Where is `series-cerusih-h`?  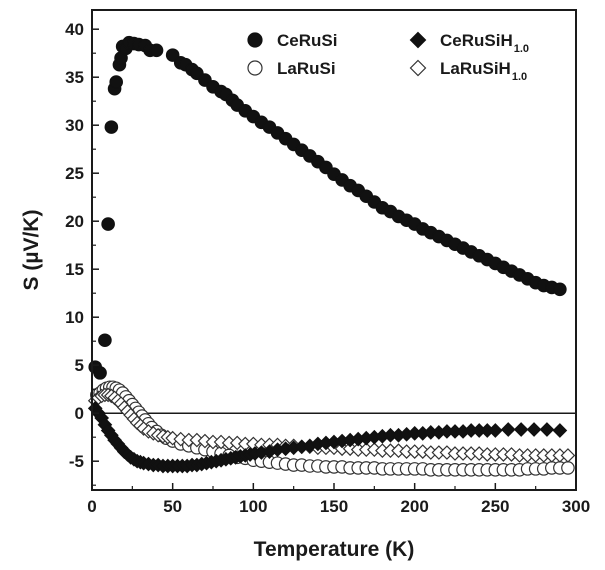 series-cerusih-h is located at coordinates (327, 437).